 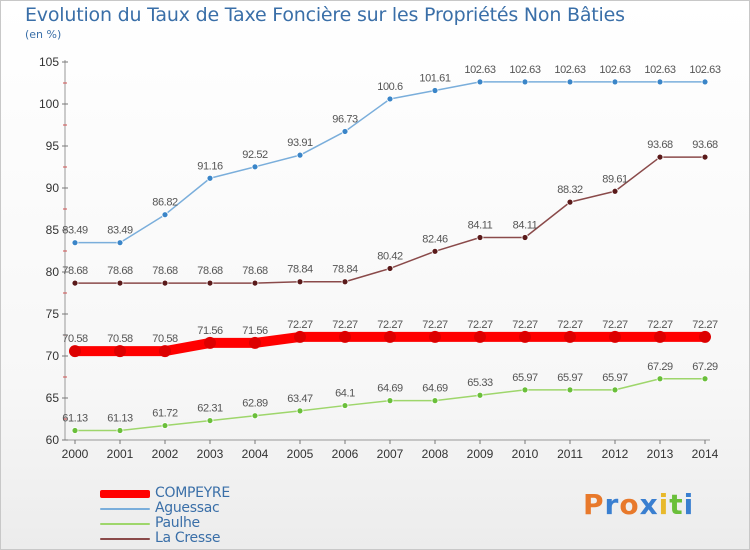 What do you see at coordinates (525, 454) in the screenshot?
I see `x-tick-label: 2010` at bounding box center [525, 454].